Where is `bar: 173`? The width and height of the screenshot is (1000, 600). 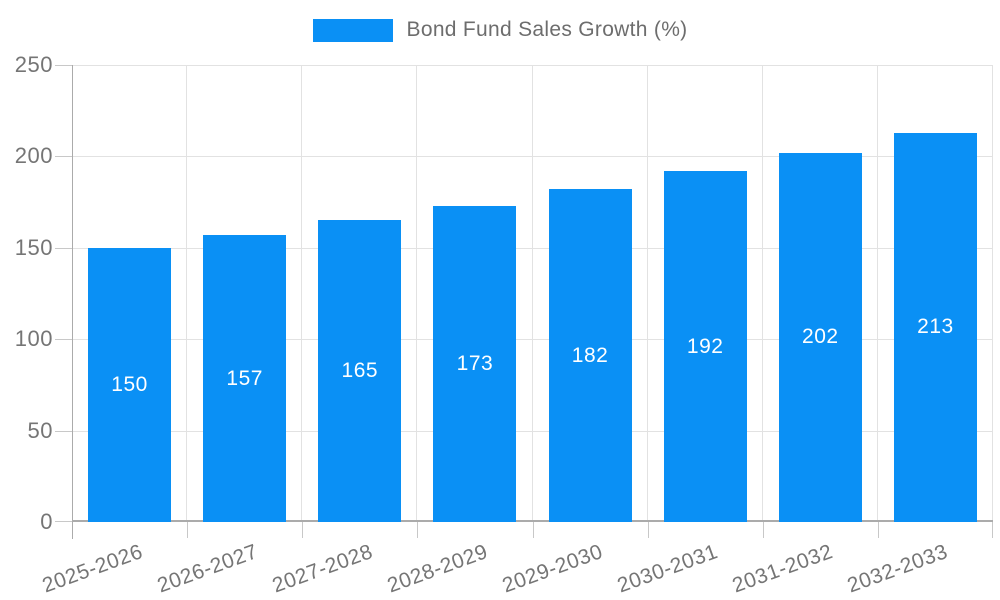
bar: 173 is located at coordinates (475, 363).